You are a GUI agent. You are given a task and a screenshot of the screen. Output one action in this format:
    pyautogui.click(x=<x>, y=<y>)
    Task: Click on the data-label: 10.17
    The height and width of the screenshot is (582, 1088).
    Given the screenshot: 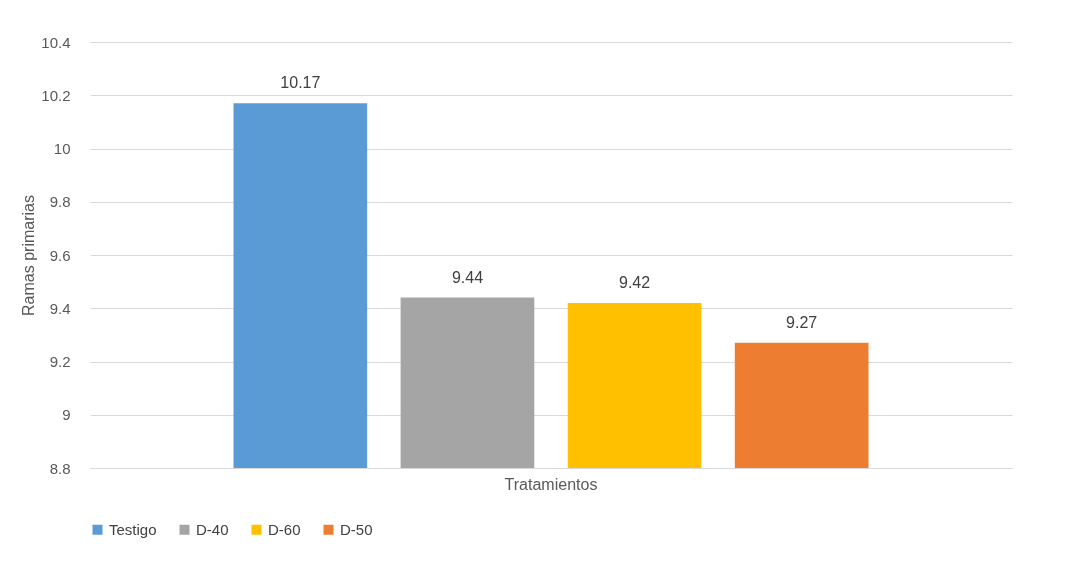 What is the action you would take?
    pyautogui.click(x=300, y=83)
    